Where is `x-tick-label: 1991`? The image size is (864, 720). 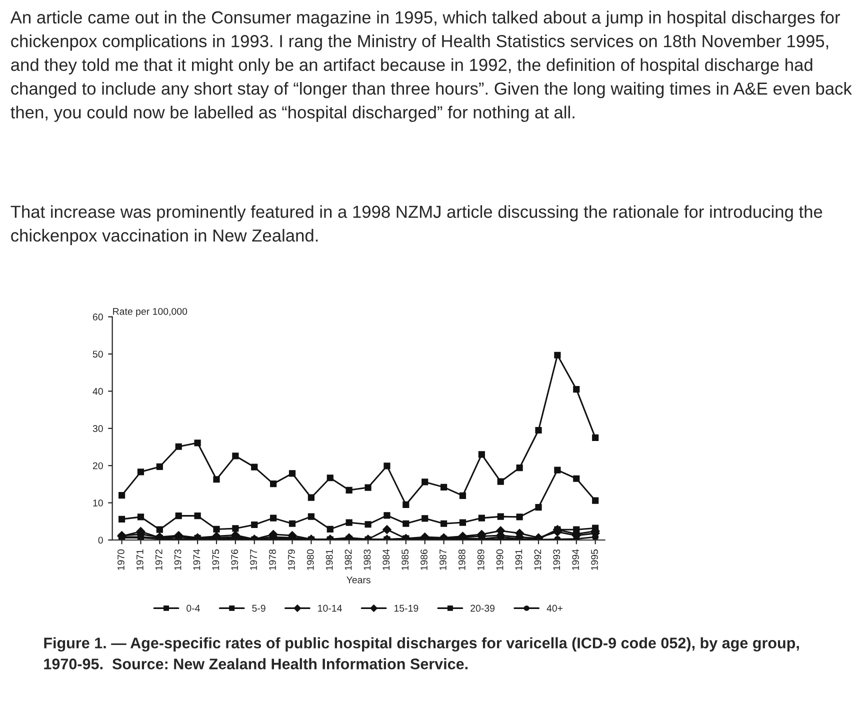 x-tick-label: 1991 is located at coordinates (518, 560).